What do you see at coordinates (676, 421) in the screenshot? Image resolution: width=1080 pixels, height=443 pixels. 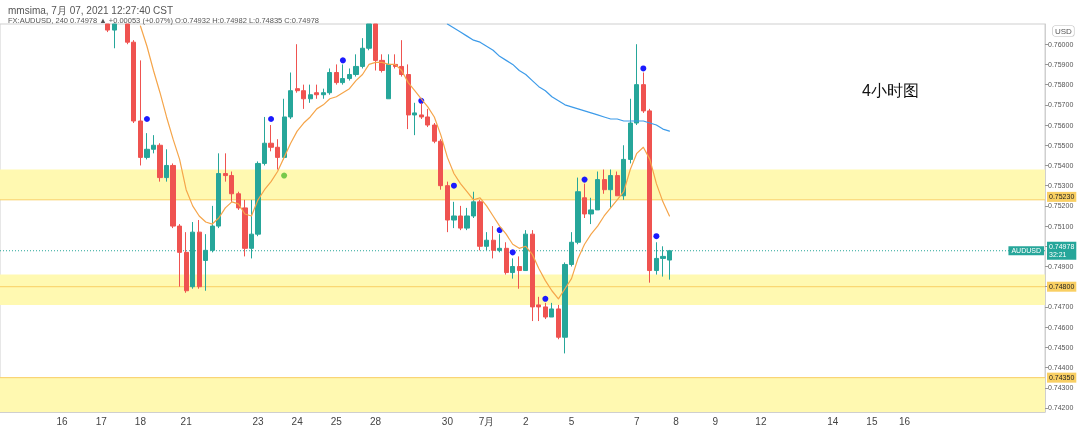 I see `x-tick-label: 8` at bounding box center [676, 421].